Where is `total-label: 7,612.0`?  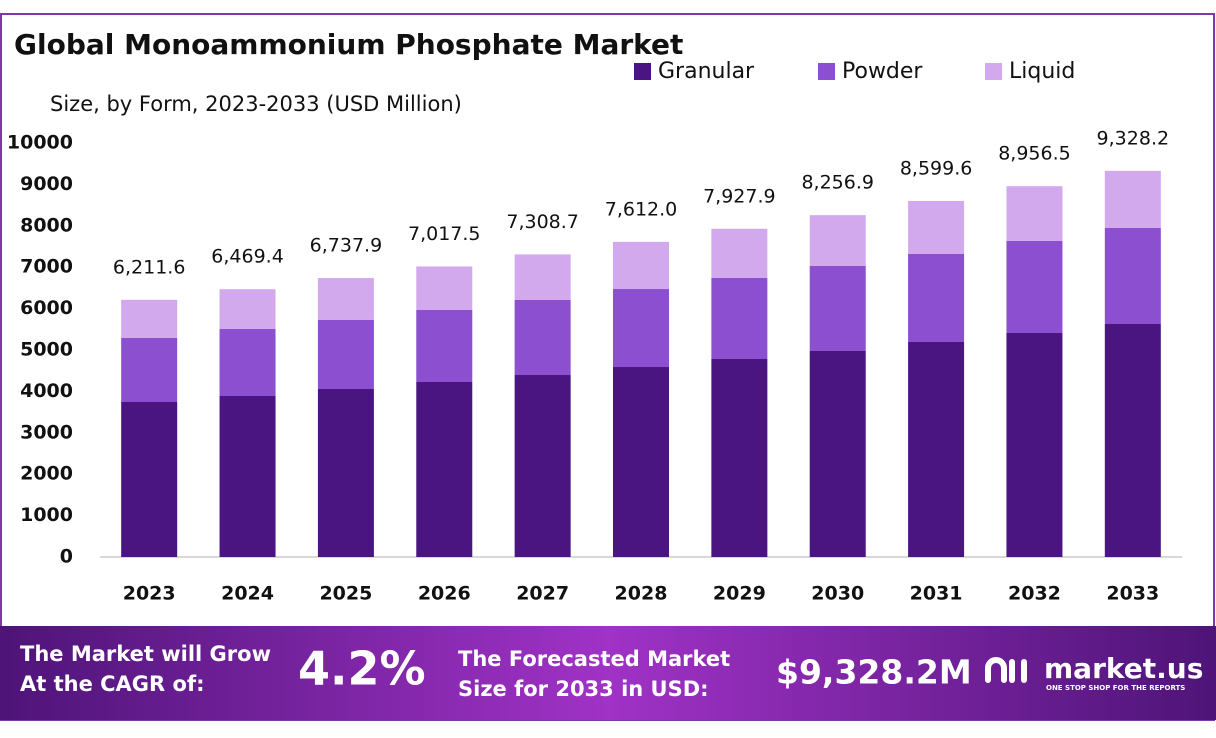
total-label: 7,612.0 is located at coordinates (641, 209).